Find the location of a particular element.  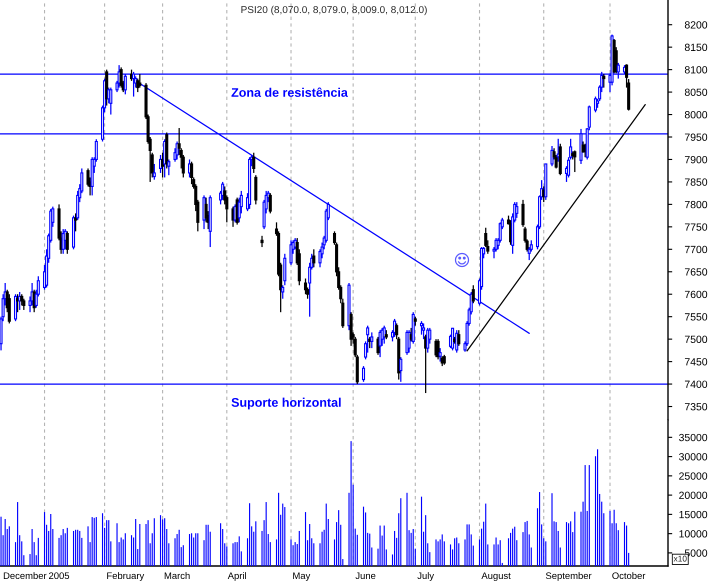

y-tick-label: 35000 is located at coordinates (693, 438).